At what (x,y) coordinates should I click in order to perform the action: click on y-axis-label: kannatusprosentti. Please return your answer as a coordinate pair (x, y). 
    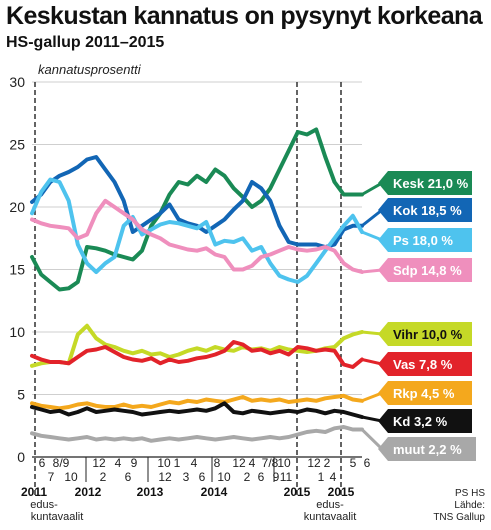
    Looking at the image, I should click on (90, 69).